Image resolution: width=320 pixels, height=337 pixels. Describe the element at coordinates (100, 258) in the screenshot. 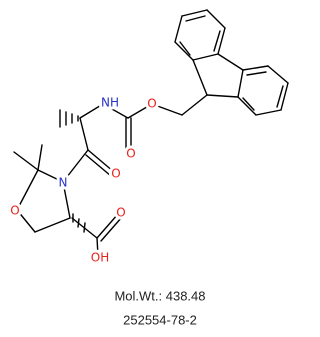

I see `atom-label: OH` at that location.